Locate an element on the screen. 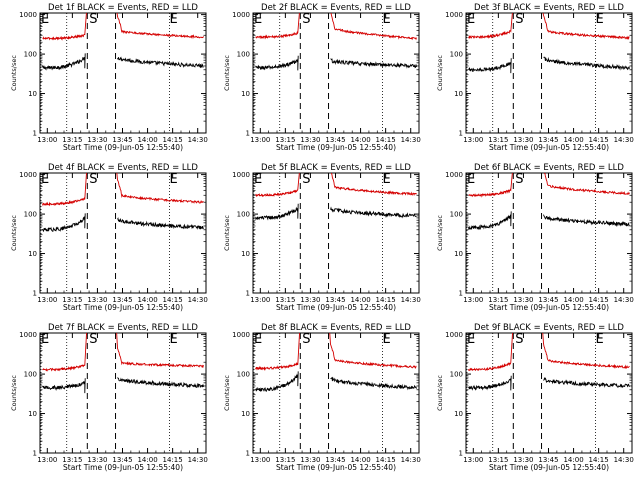  plot-frame is located at coordinates (336, 73).